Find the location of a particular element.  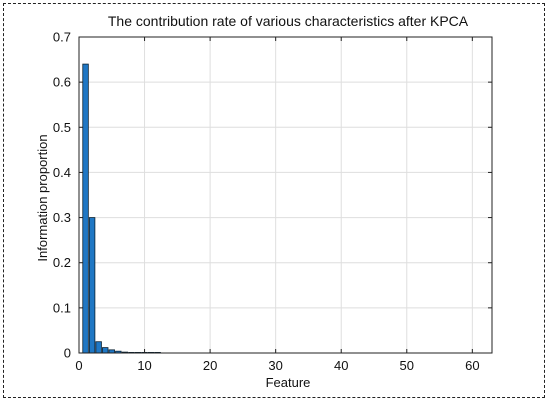

y-tick-label: 0.3 is located at coordinates (62, 217).